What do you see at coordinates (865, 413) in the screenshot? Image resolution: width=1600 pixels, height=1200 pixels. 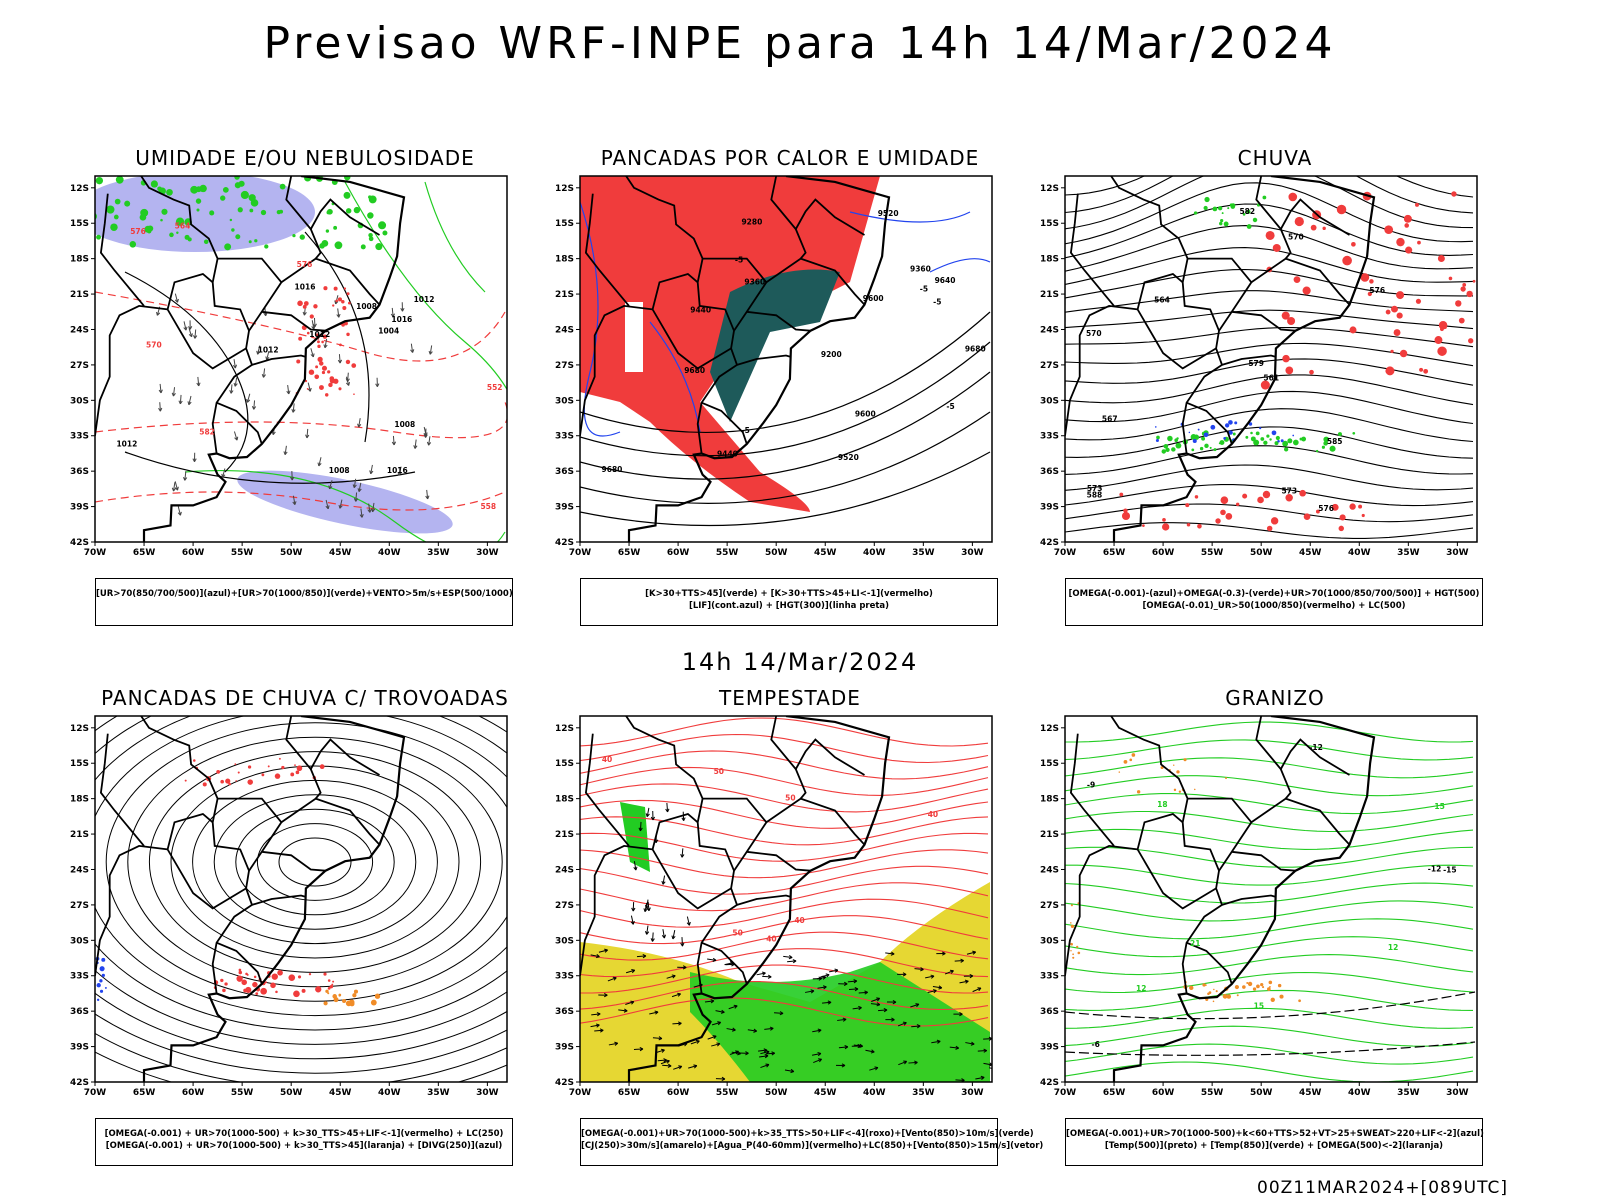 I see `contour-label: 9600` at bounding box center [865, 413].